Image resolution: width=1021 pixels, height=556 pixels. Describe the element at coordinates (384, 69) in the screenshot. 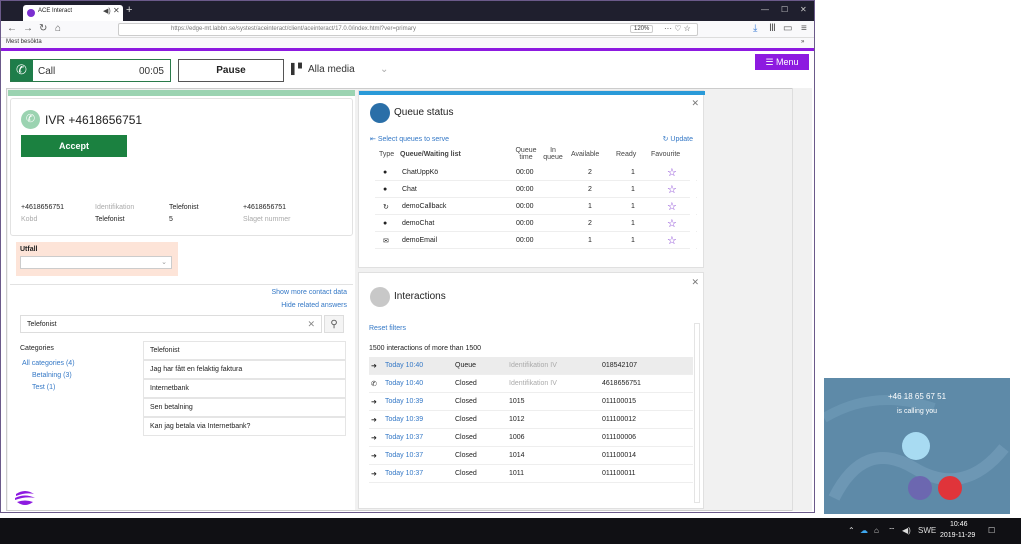

I see `chevron-down-icon: ⌄` at that location.